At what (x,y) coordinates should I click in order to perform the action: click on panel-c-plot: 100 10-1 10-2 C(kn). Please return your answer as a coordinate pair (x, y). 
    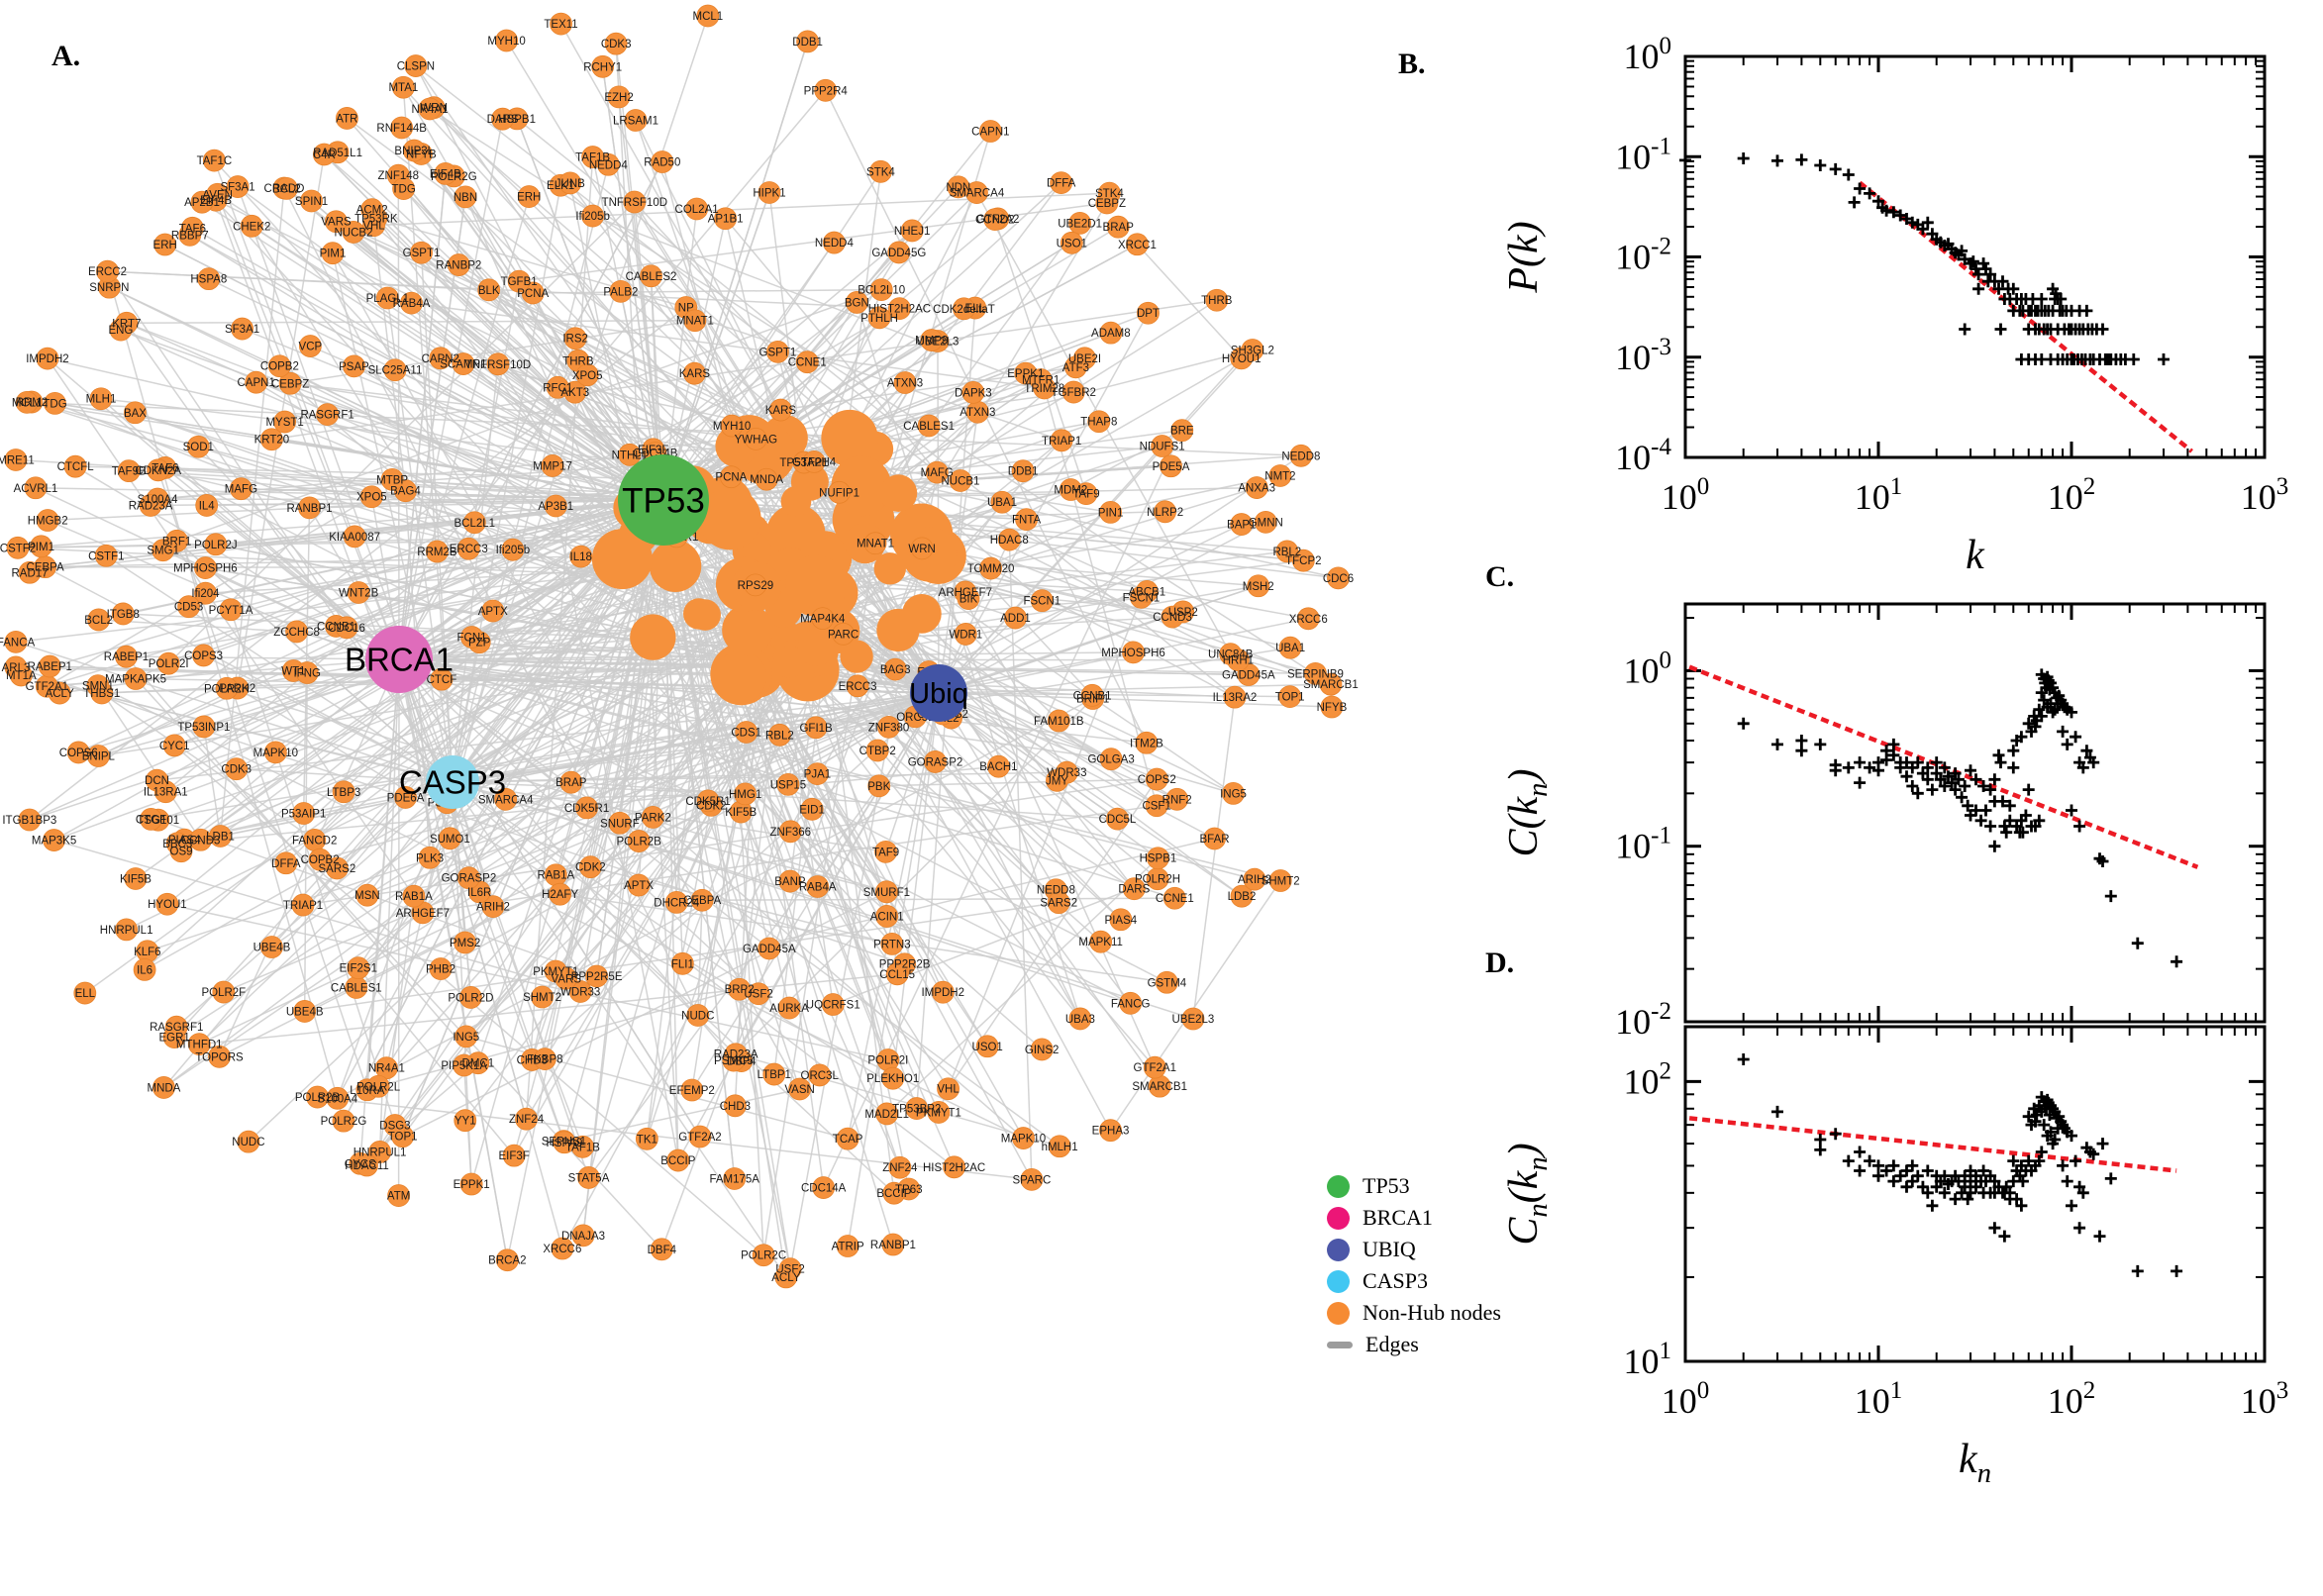
    Looking at the image, I should click on (1884, 822).